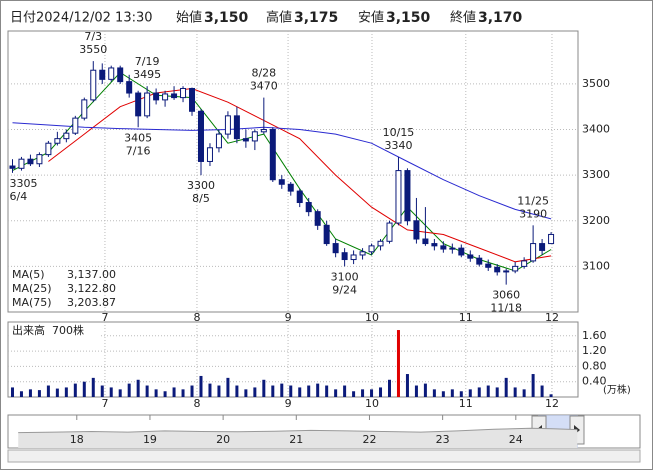 The image size is (653, 470). I want to click on annotation-date: 10/15, so click(399, 132).